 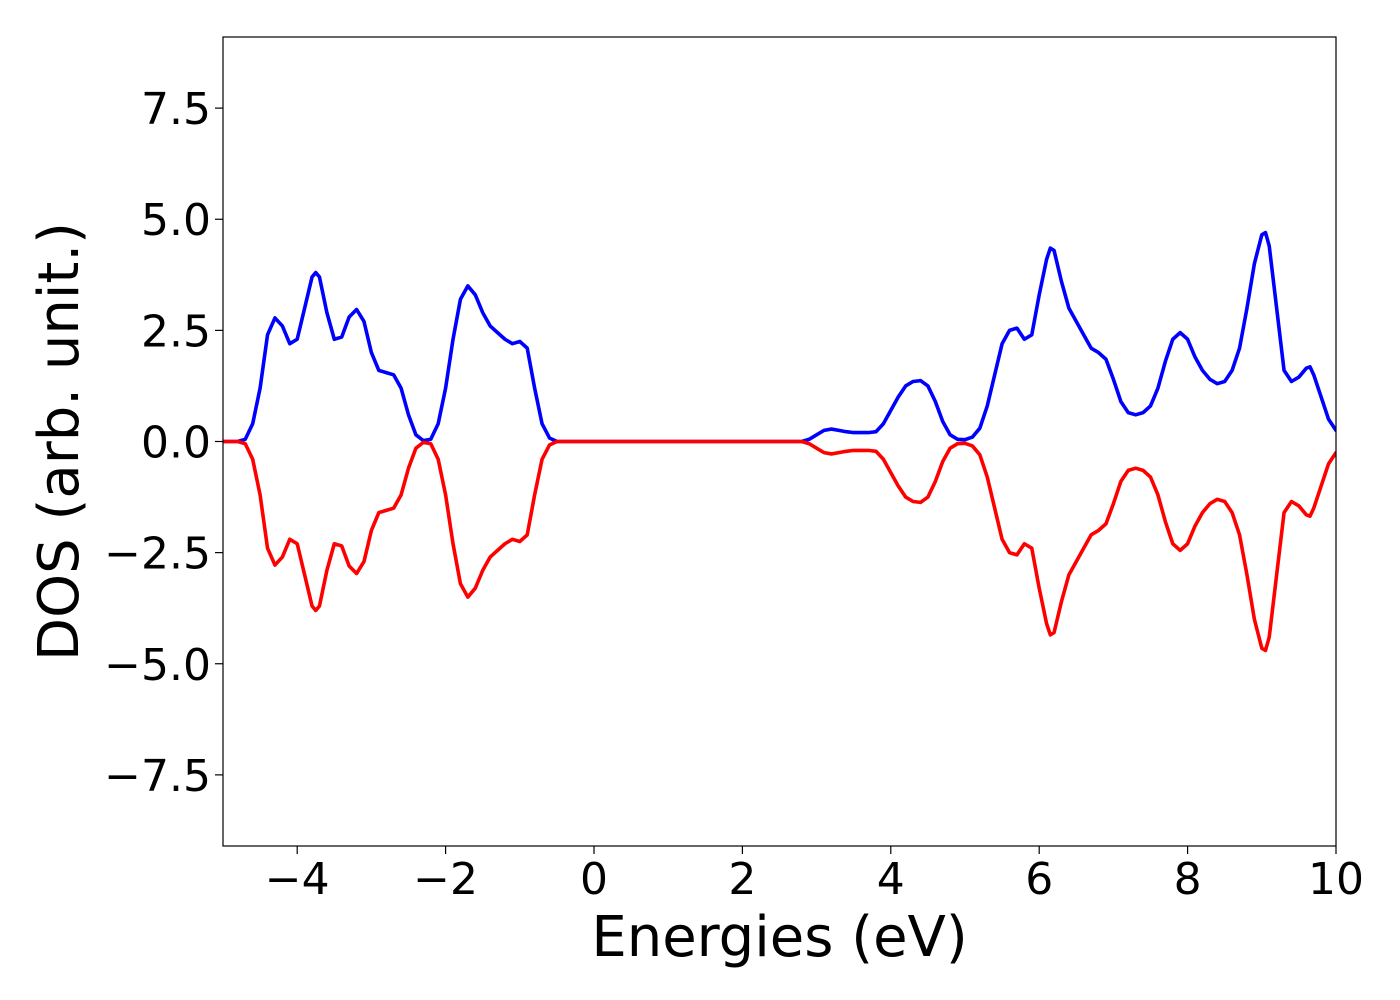 What do you see at coordinates (297, 879) in the screenshot?
I see `x-tick-label: −4` at bounding box center [297, 879].